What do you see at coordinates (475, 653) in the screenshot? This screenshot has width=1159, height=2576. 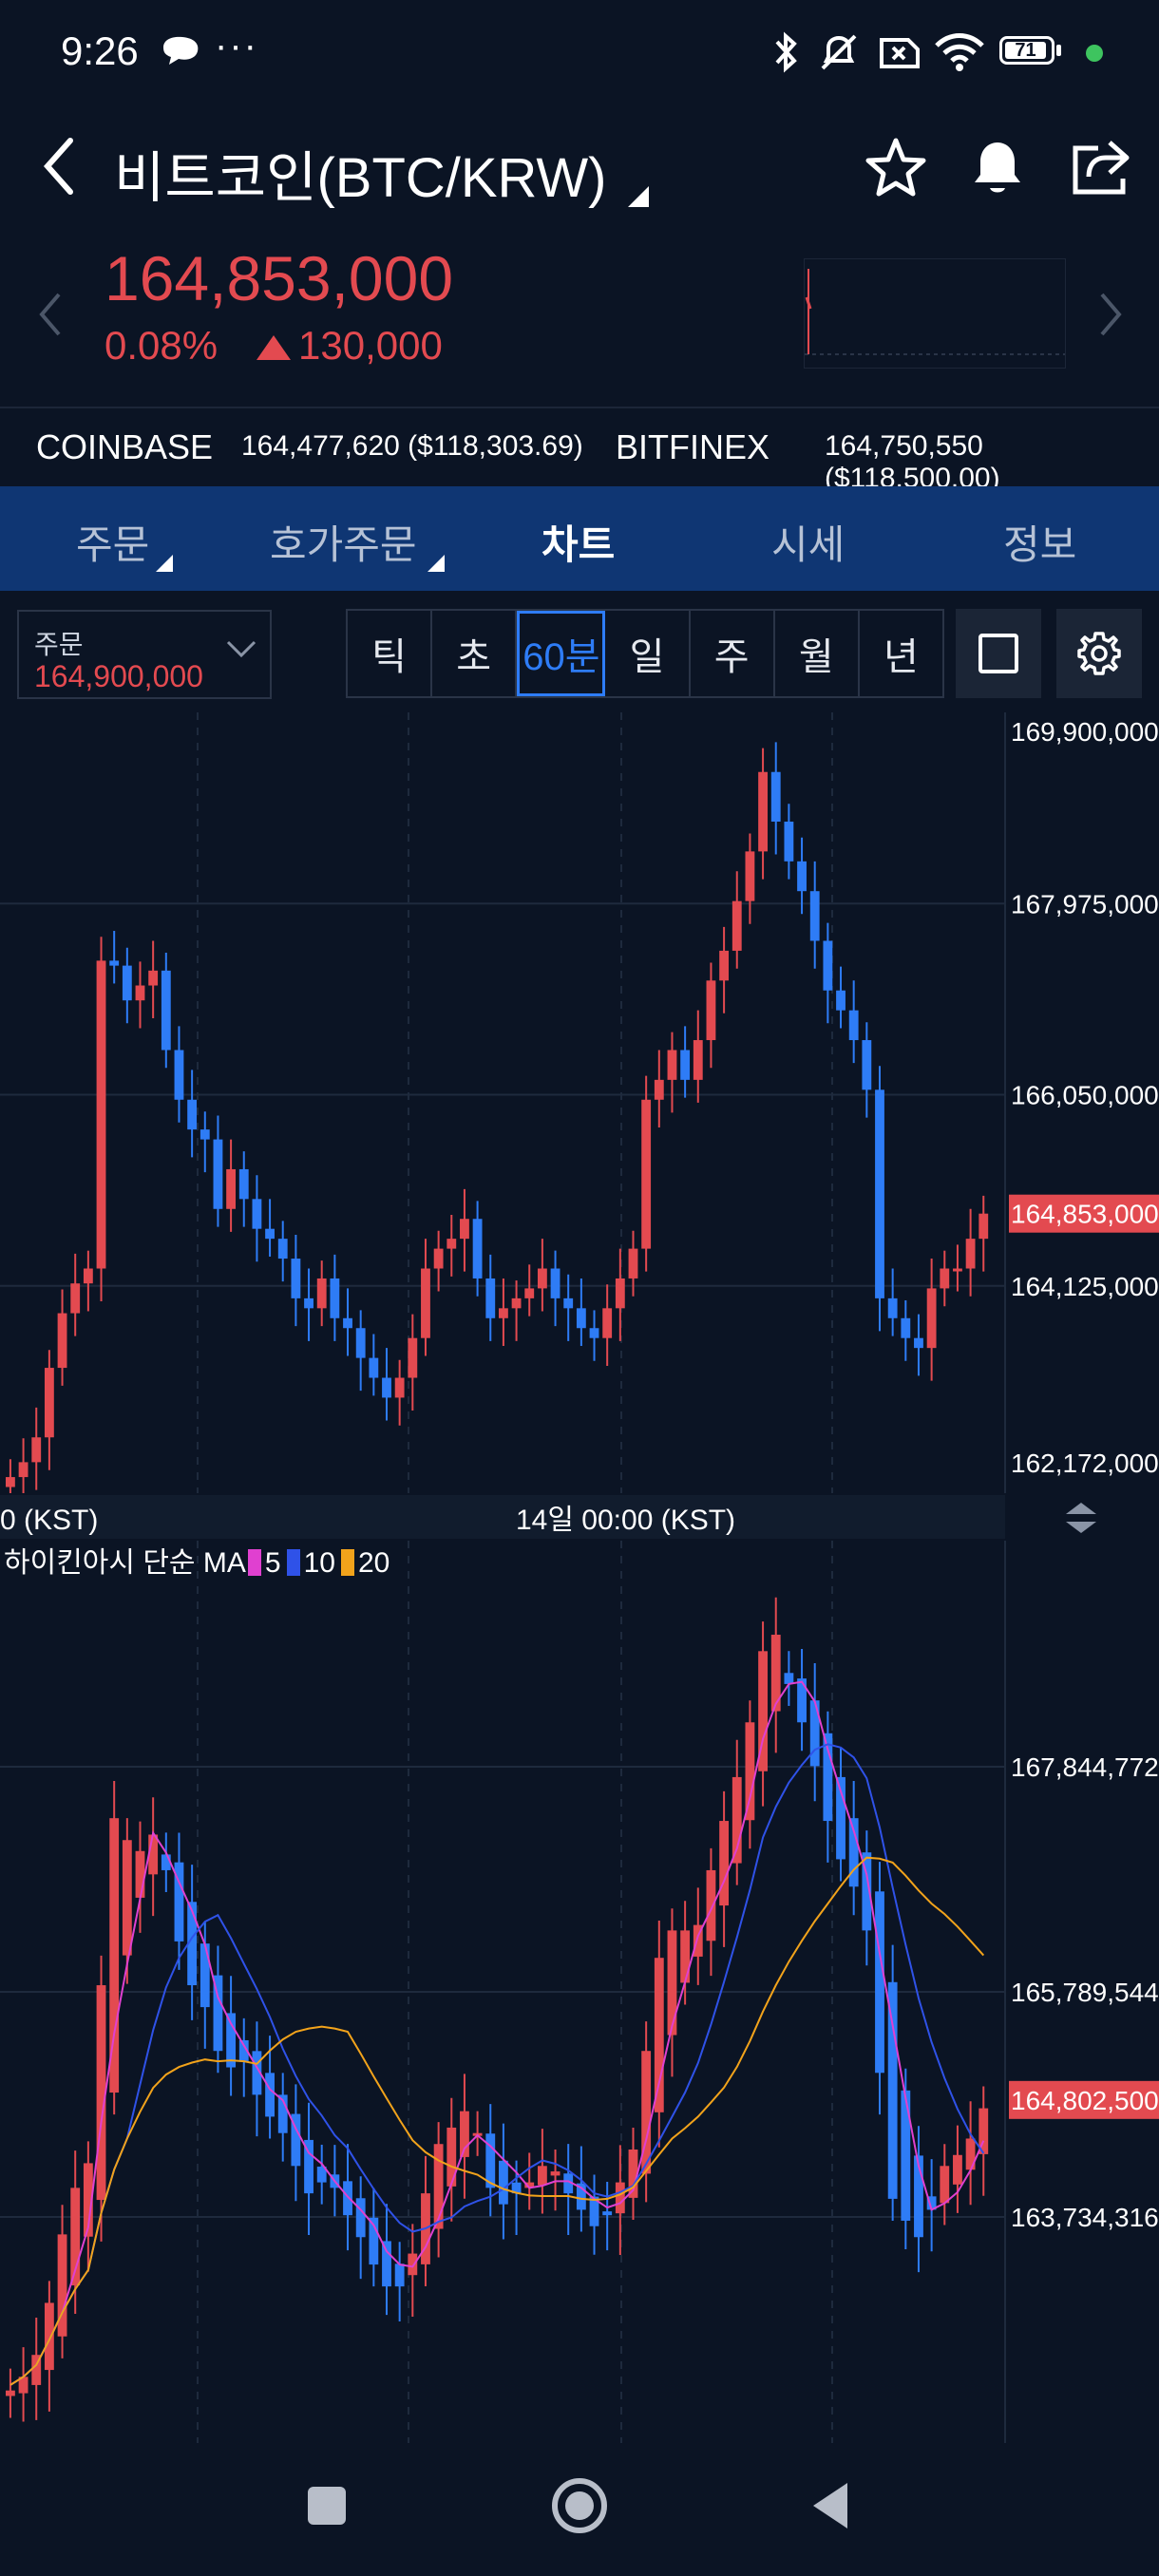 I see `period-second: 초` at bounding box center [475, 653].